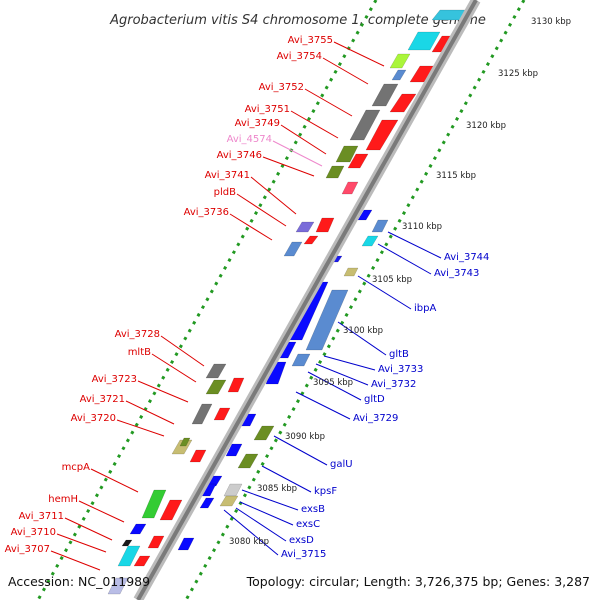  Describe the element at coordinates (313, 509) in the screenshot. I see `gene-label: exsB` at that location.